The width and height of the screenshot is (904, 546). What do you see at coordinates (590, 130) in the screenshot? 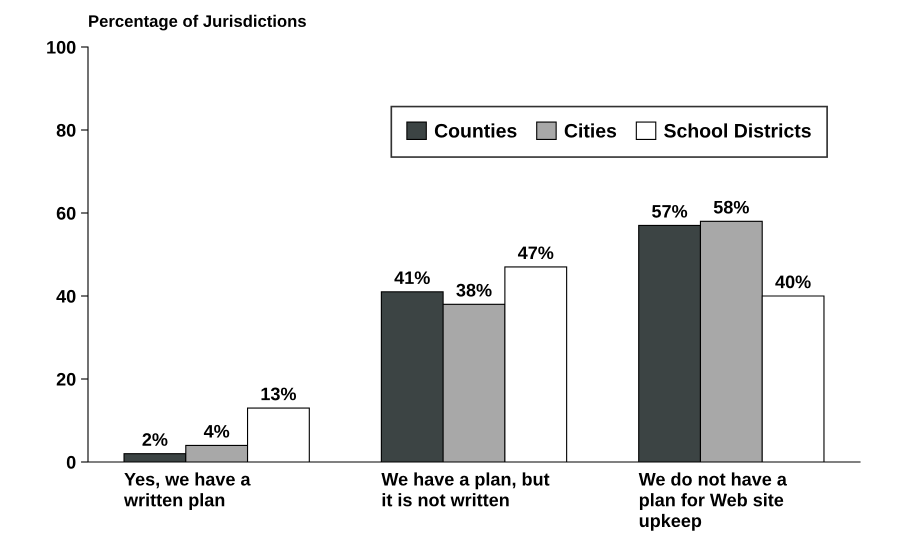
I see `legend-label: Cities` at bounding box center [590, 130].